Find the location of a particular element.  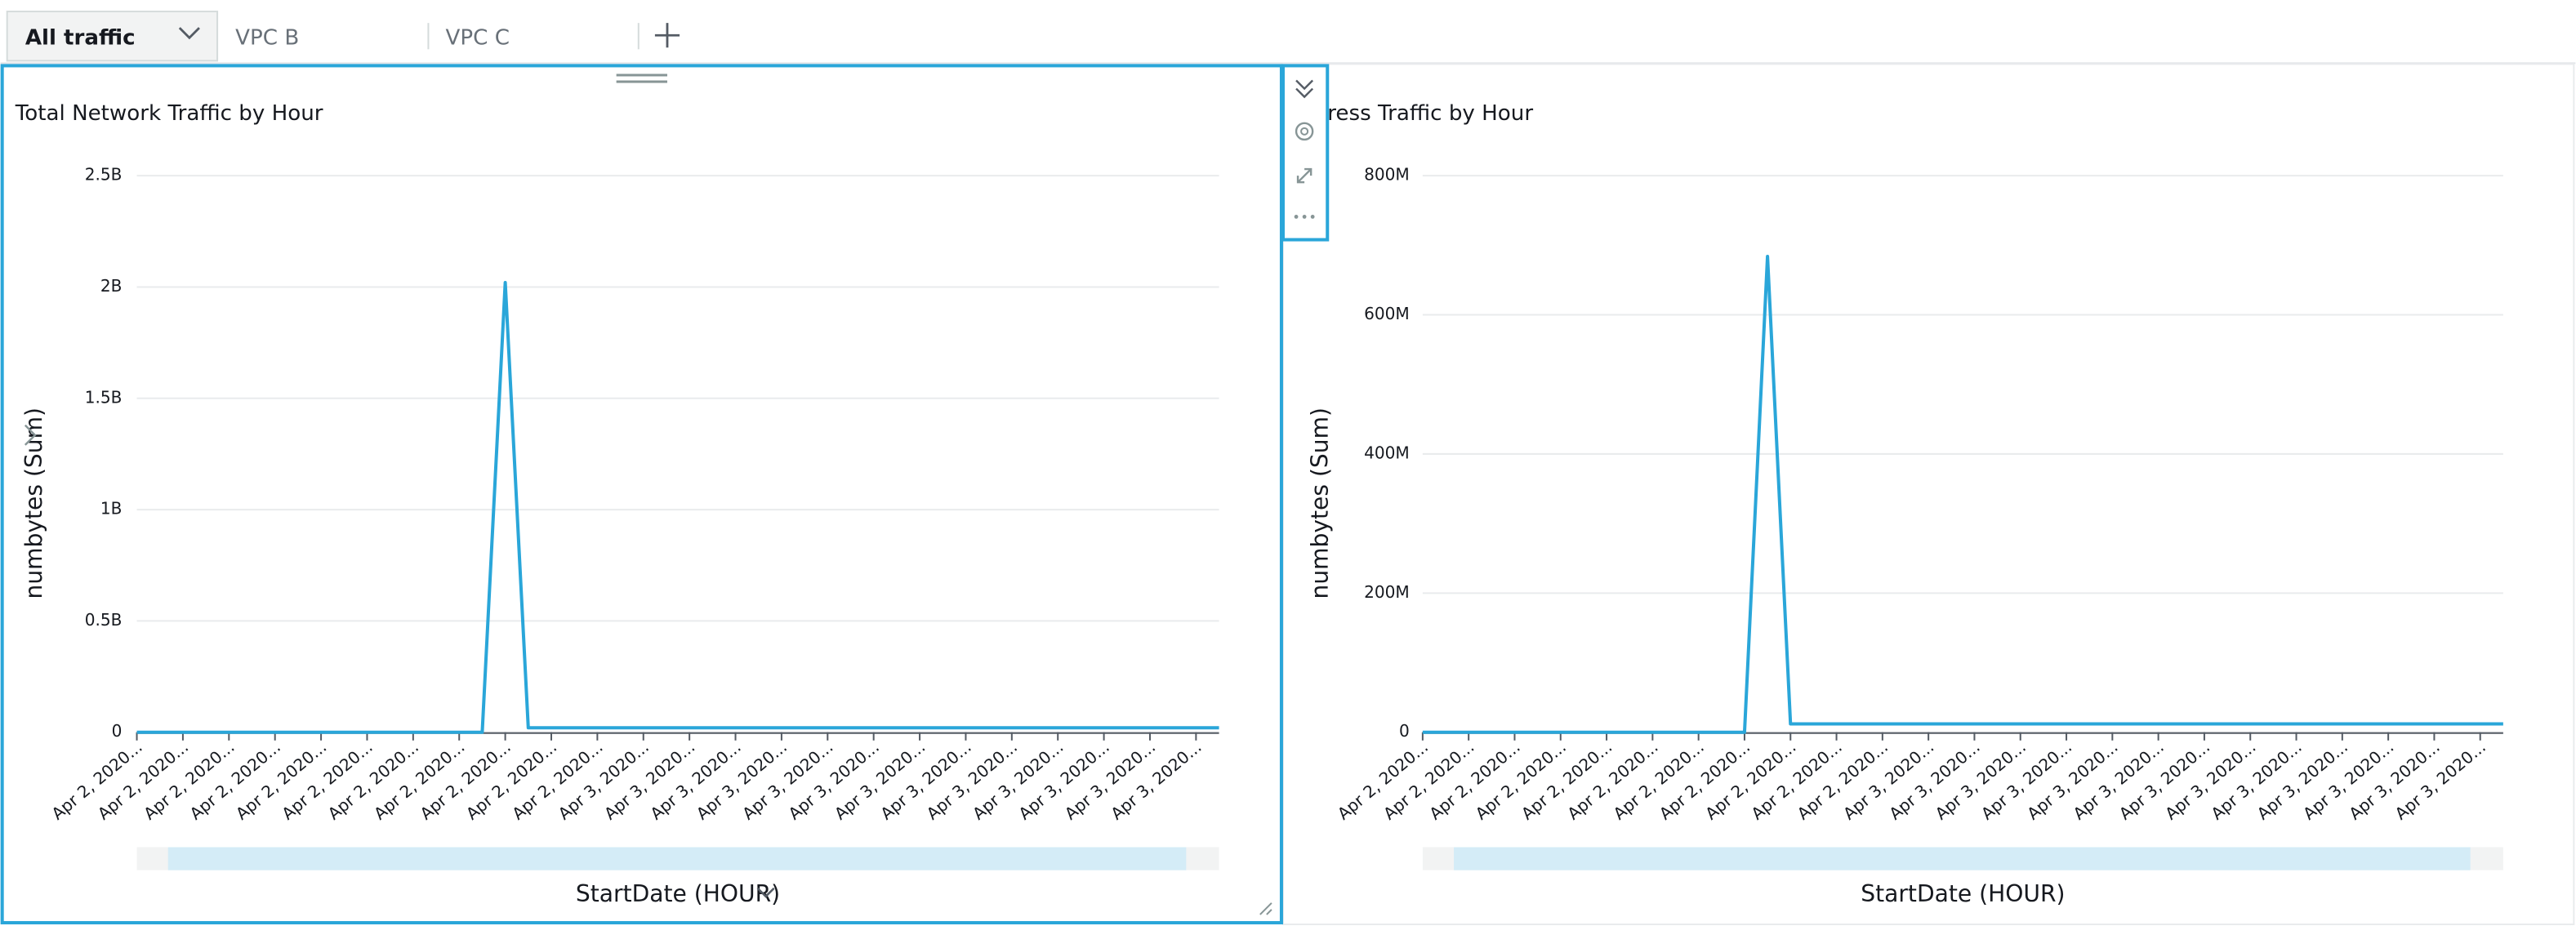

tab-bar is located at coordinates (1288, 31).